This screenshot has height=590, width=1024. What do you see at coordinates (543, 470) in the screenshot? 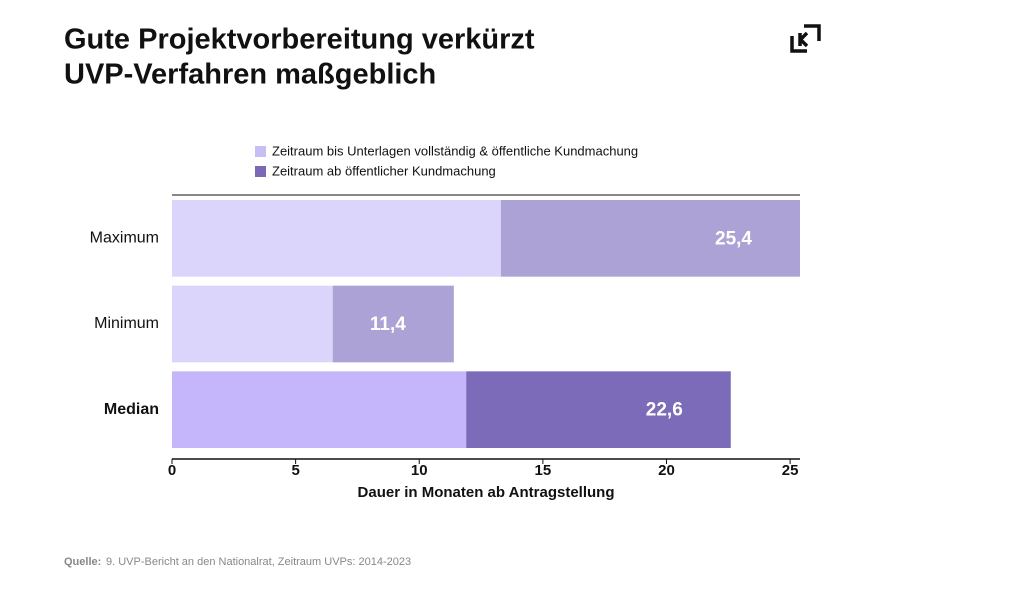
I see `x-tick-label: 15` at bounding box center [543, 470].